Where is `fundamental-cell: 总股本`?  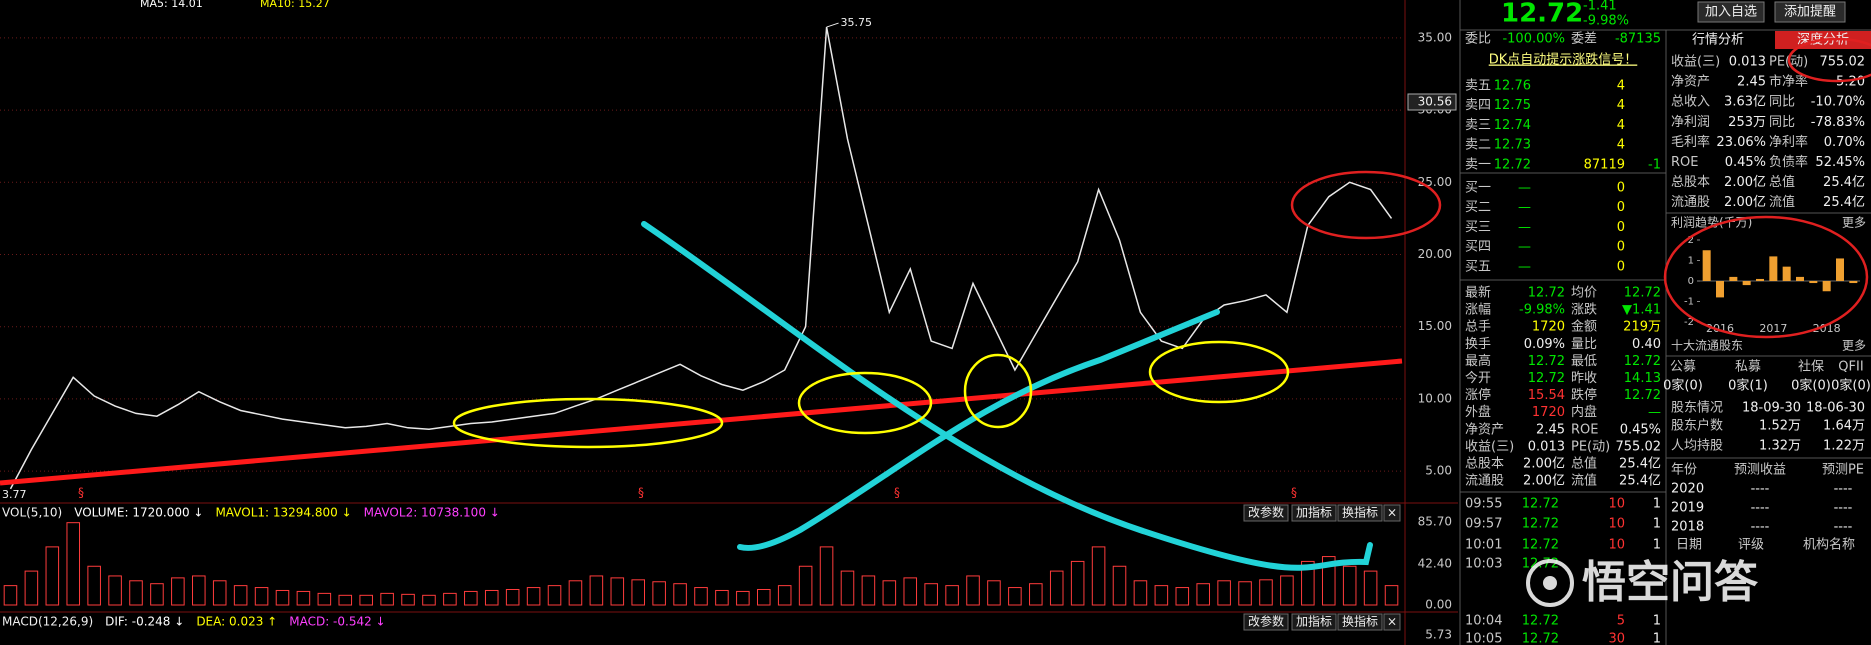
fundamental-cell: 总股本 is located at coordinates (1690, 182).